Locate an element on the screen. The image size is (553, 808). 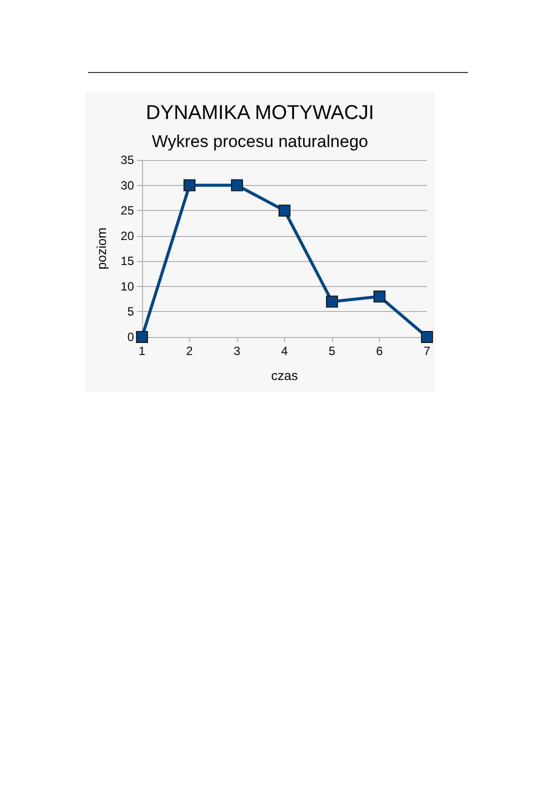
x-tick-label: 1 is located at coordinates (142, 351).